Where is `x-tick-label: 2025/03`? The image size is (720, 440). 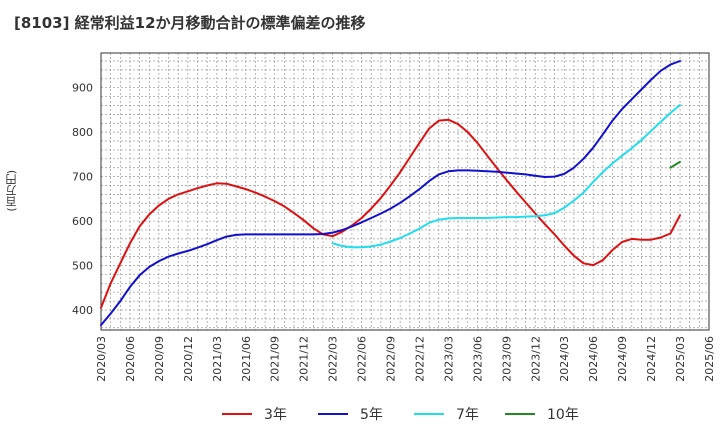 x-tick-label: 2025/03 is located at coordinates (680, 359).